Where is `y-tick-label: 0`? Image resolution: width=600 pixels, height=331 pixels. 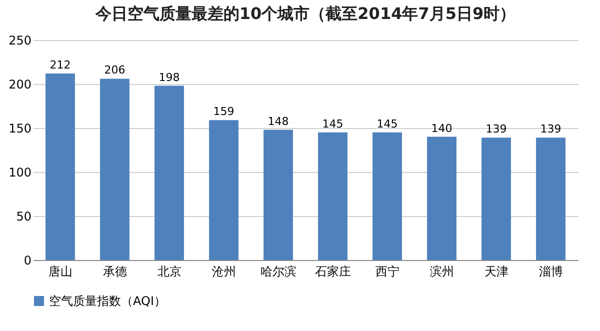 y-tick-label: 0 is located at coordinates (28, 261).